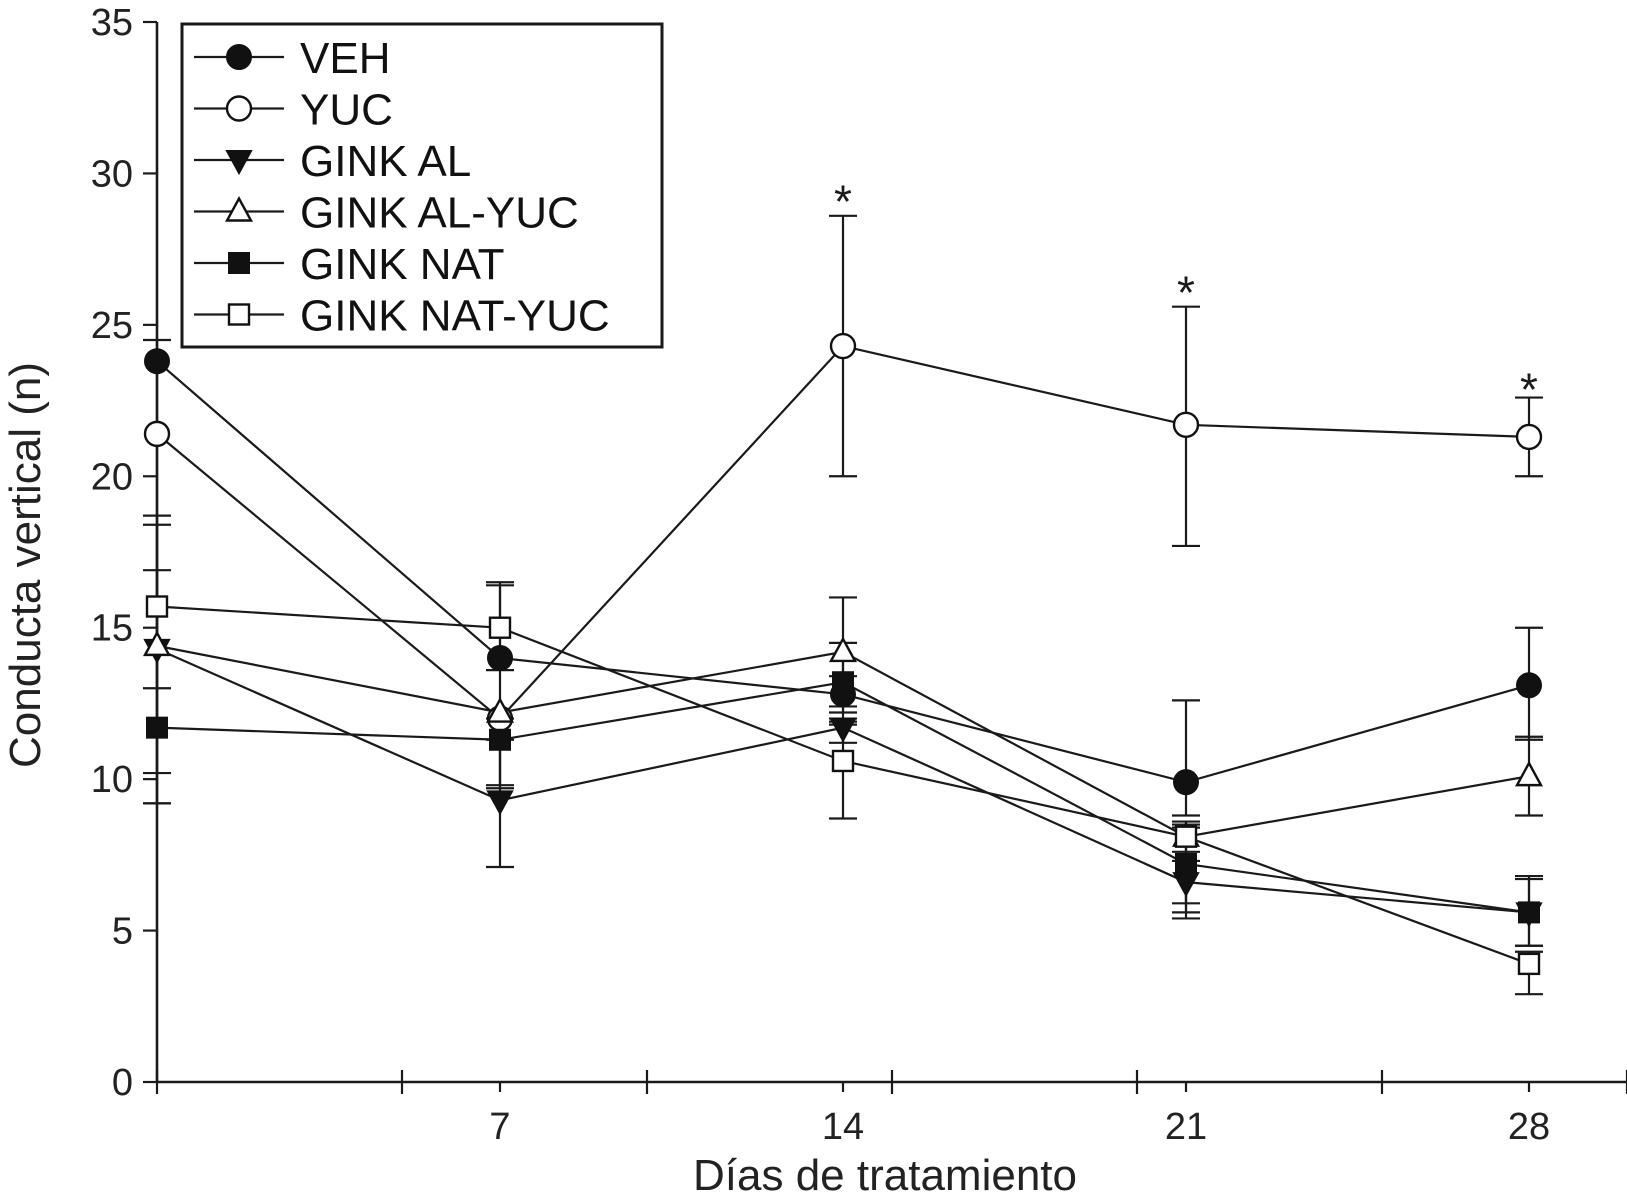 This screenshot has height=1203, width=1627. What do you see at coordinates (239, 208) in the screenshot?
I see `legend-marker-gink-al-yuc` at bounding box center [239, 208].